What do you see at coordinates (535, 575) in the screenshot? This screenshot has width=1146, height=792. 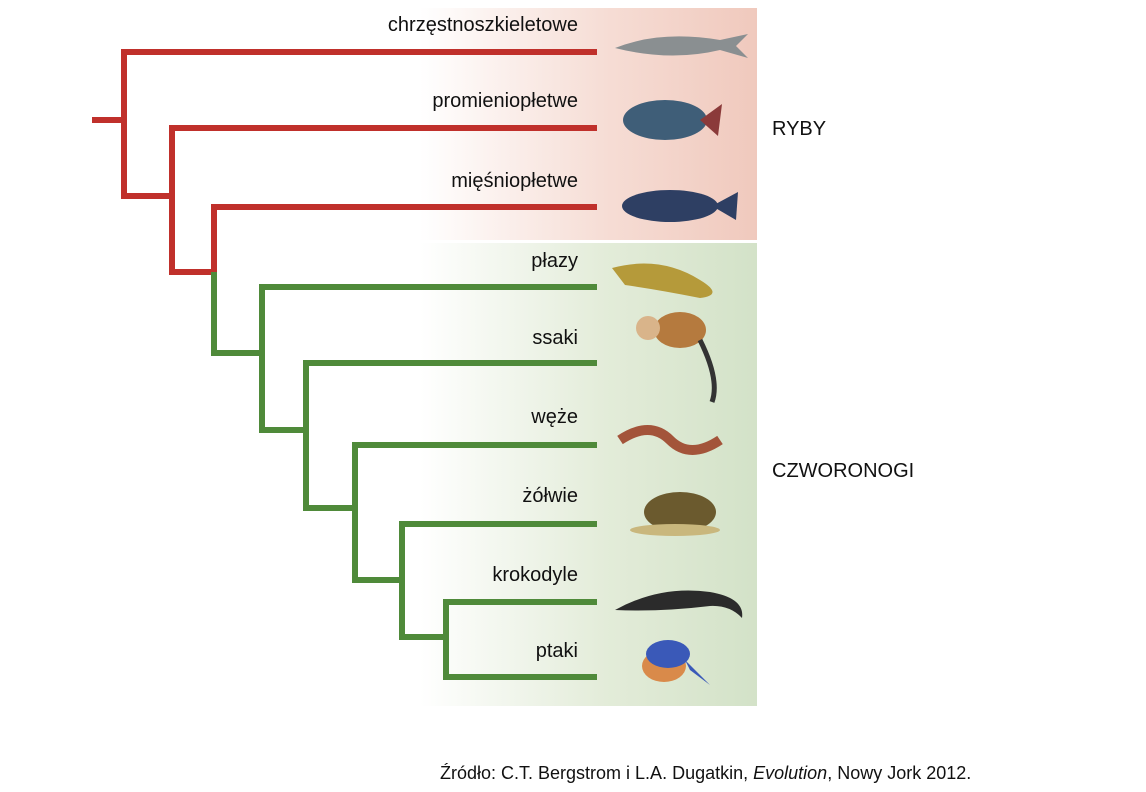 I see `leaf-label: krokodyle` at bounding box center [535, 575].